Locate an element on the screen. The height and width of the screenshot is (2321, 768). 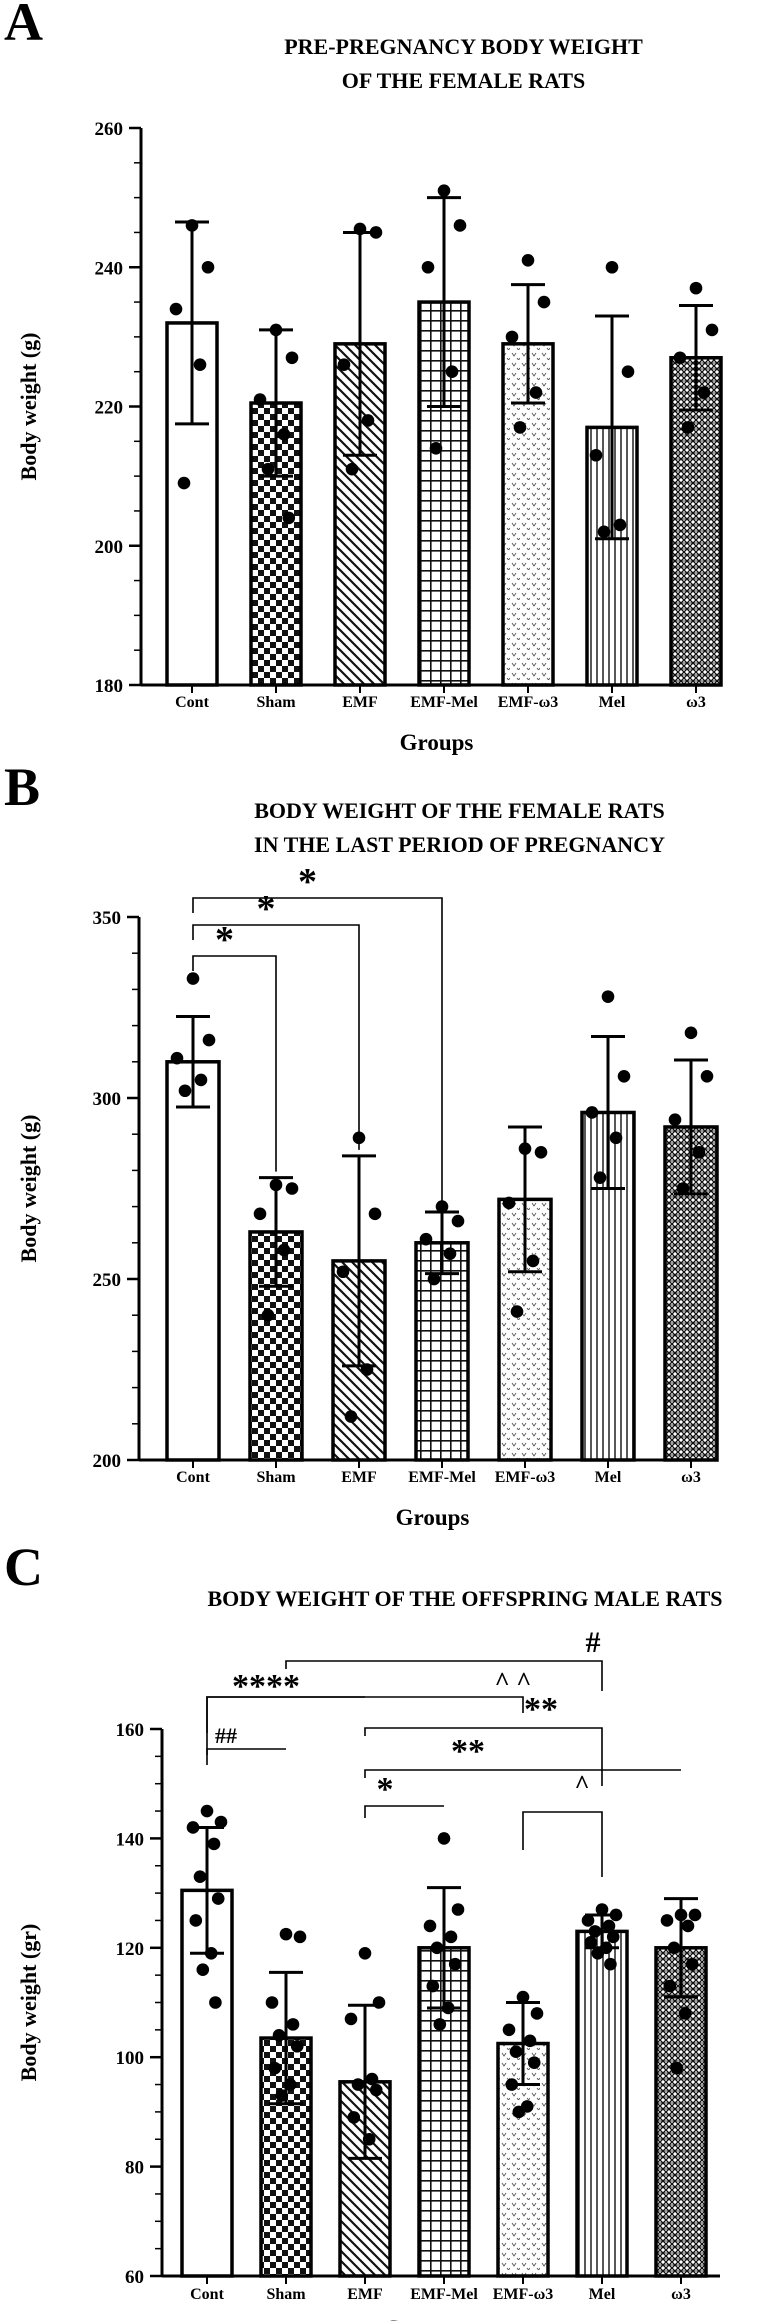
x-tick-label: Sham is located at coordinates (286, 2294).